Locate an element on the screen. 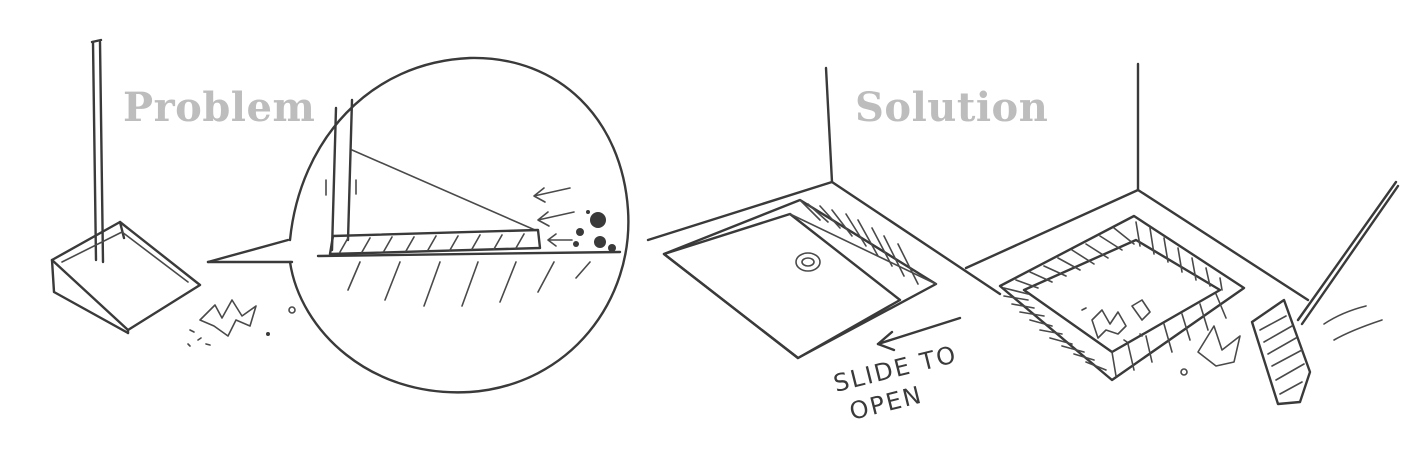 Image resolution: width=1404 pixels, height=453 pixels. problem-heading: Problem is located at coordinates (219, 107).